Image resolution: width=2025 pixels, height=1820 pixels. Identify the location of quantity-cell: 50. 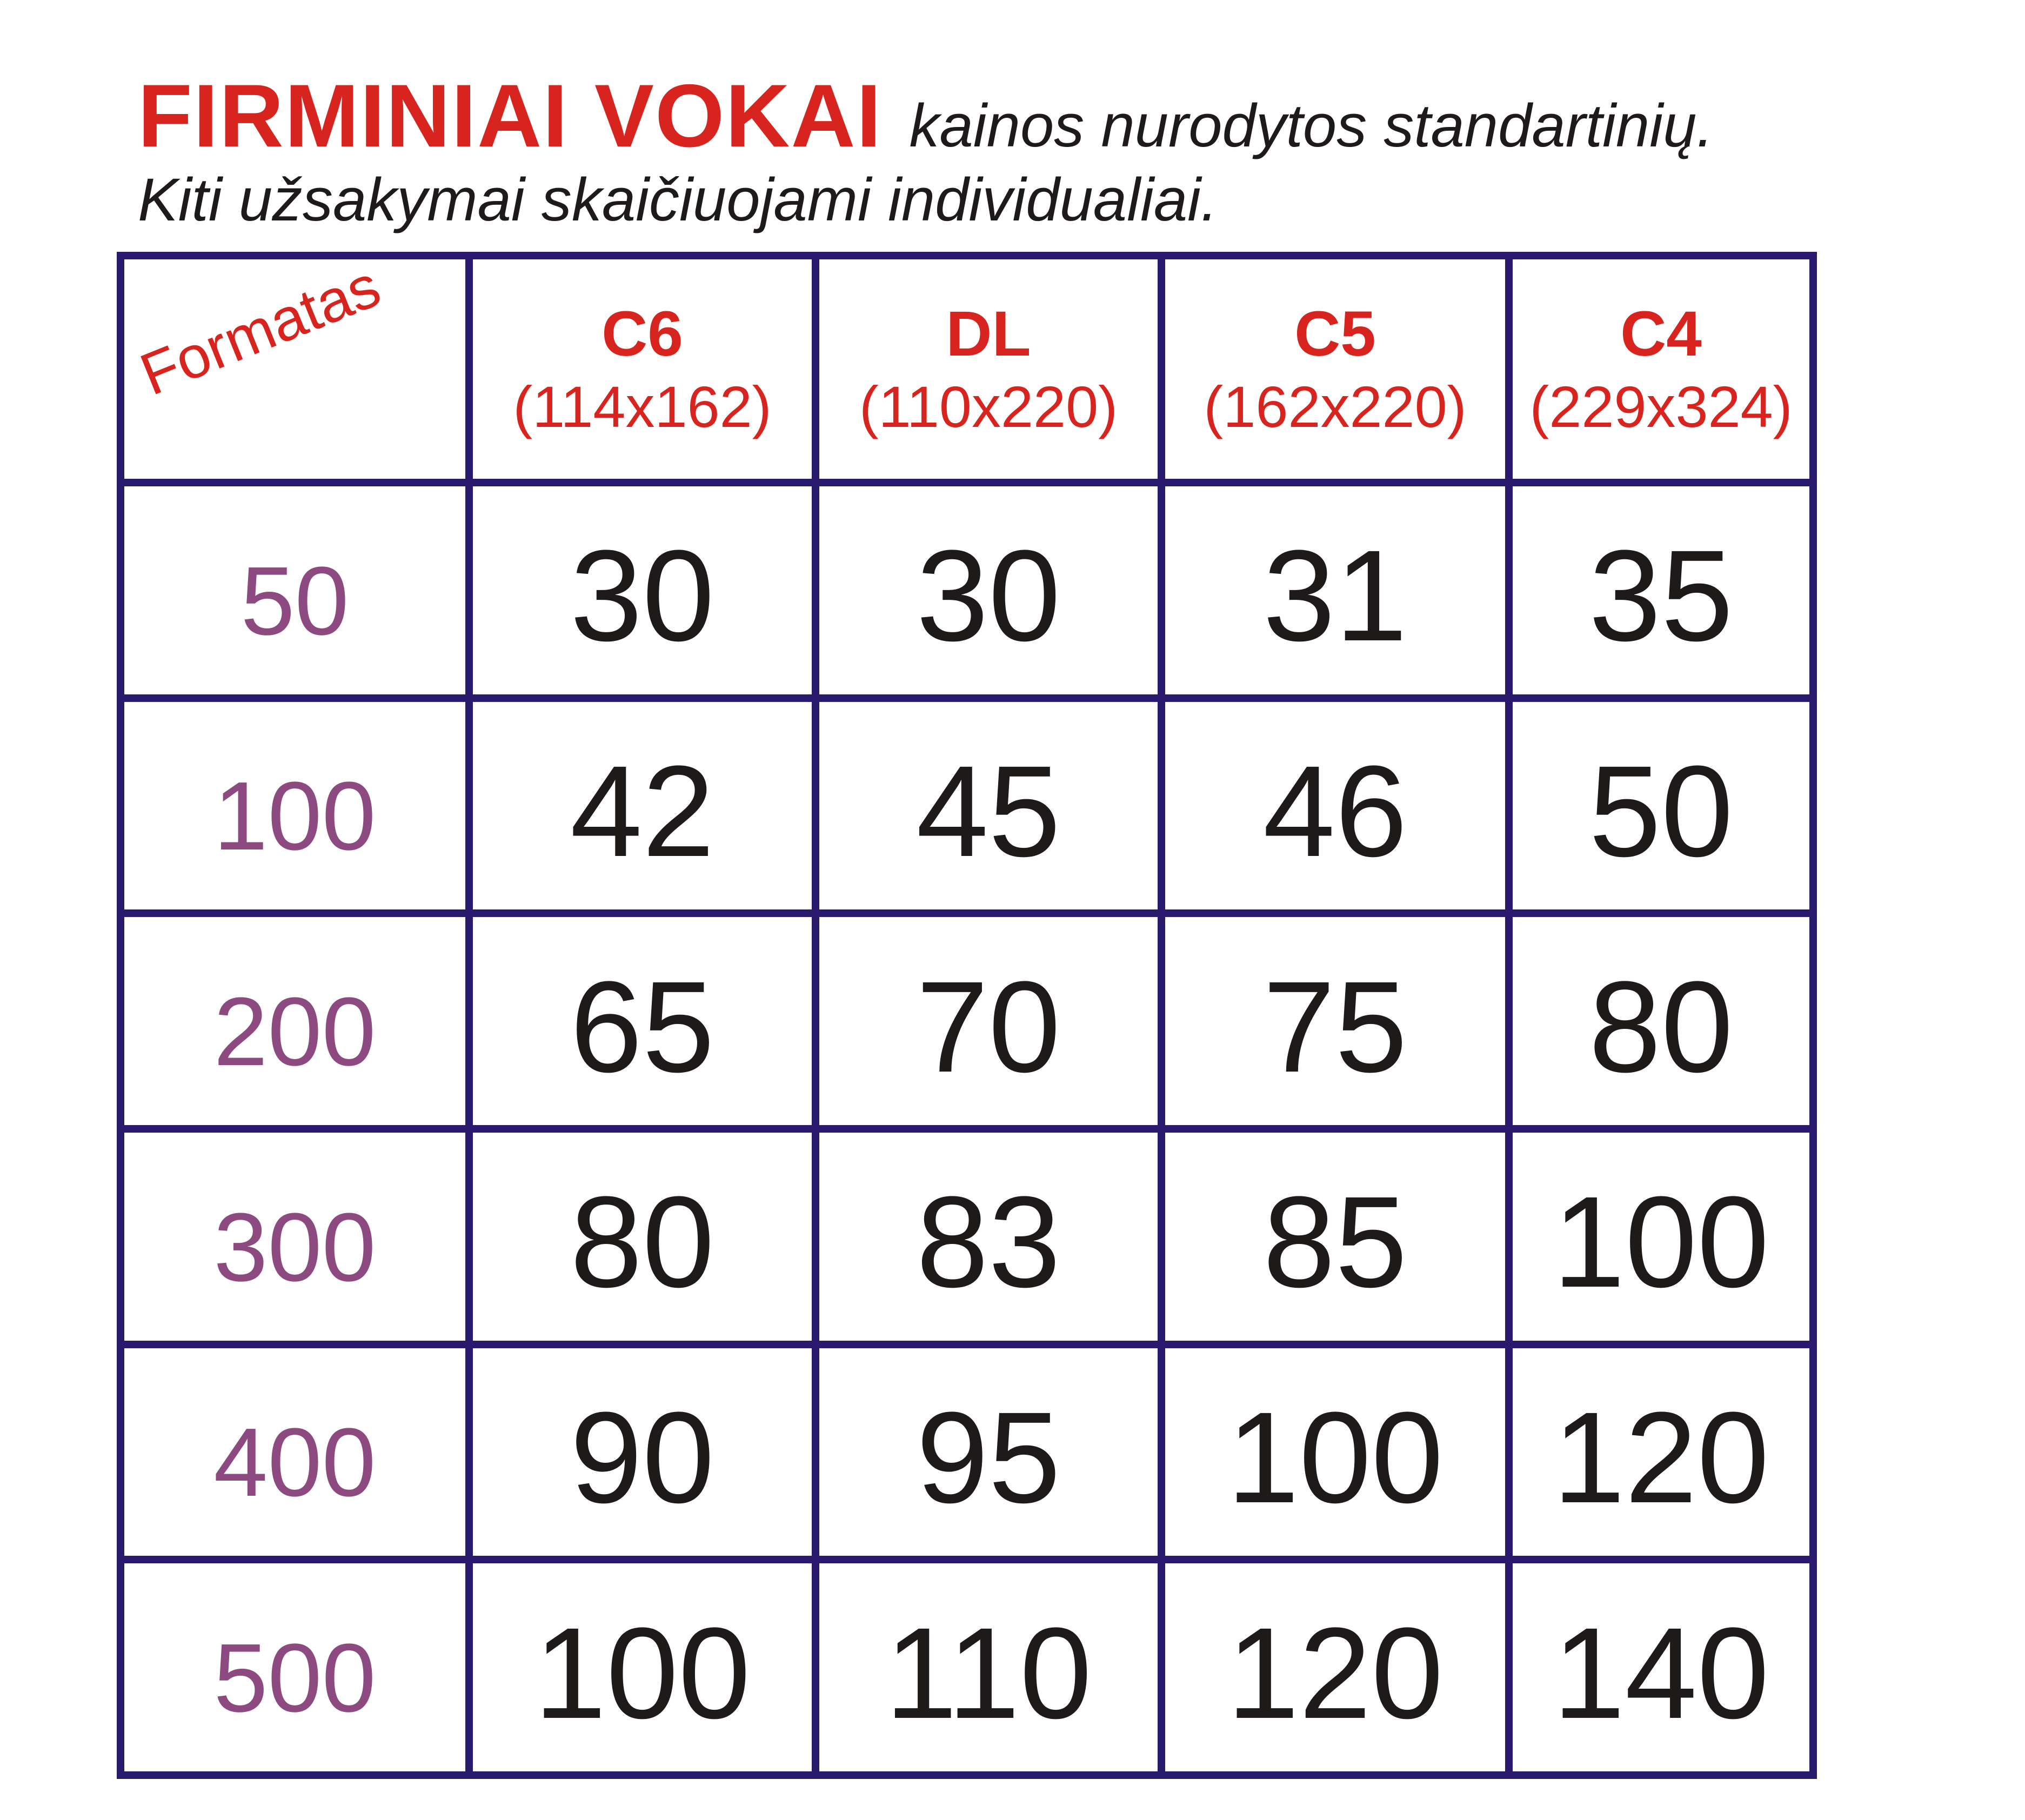
(295, 590).